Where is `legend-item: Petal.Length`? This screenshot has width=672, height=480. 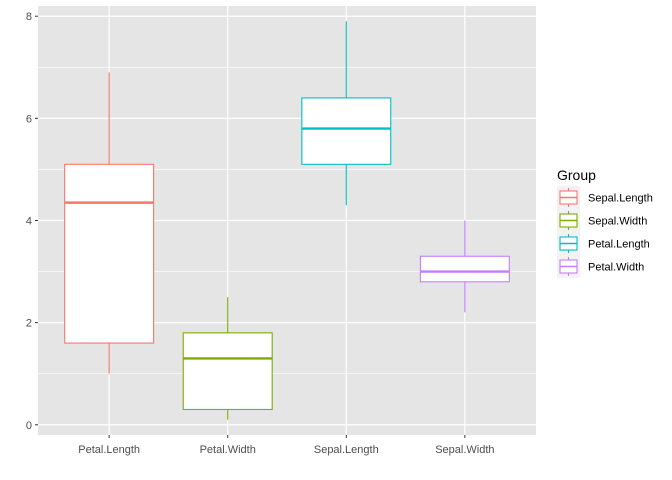 legend-item: Petal.Length is located at coordinates (603, 243).